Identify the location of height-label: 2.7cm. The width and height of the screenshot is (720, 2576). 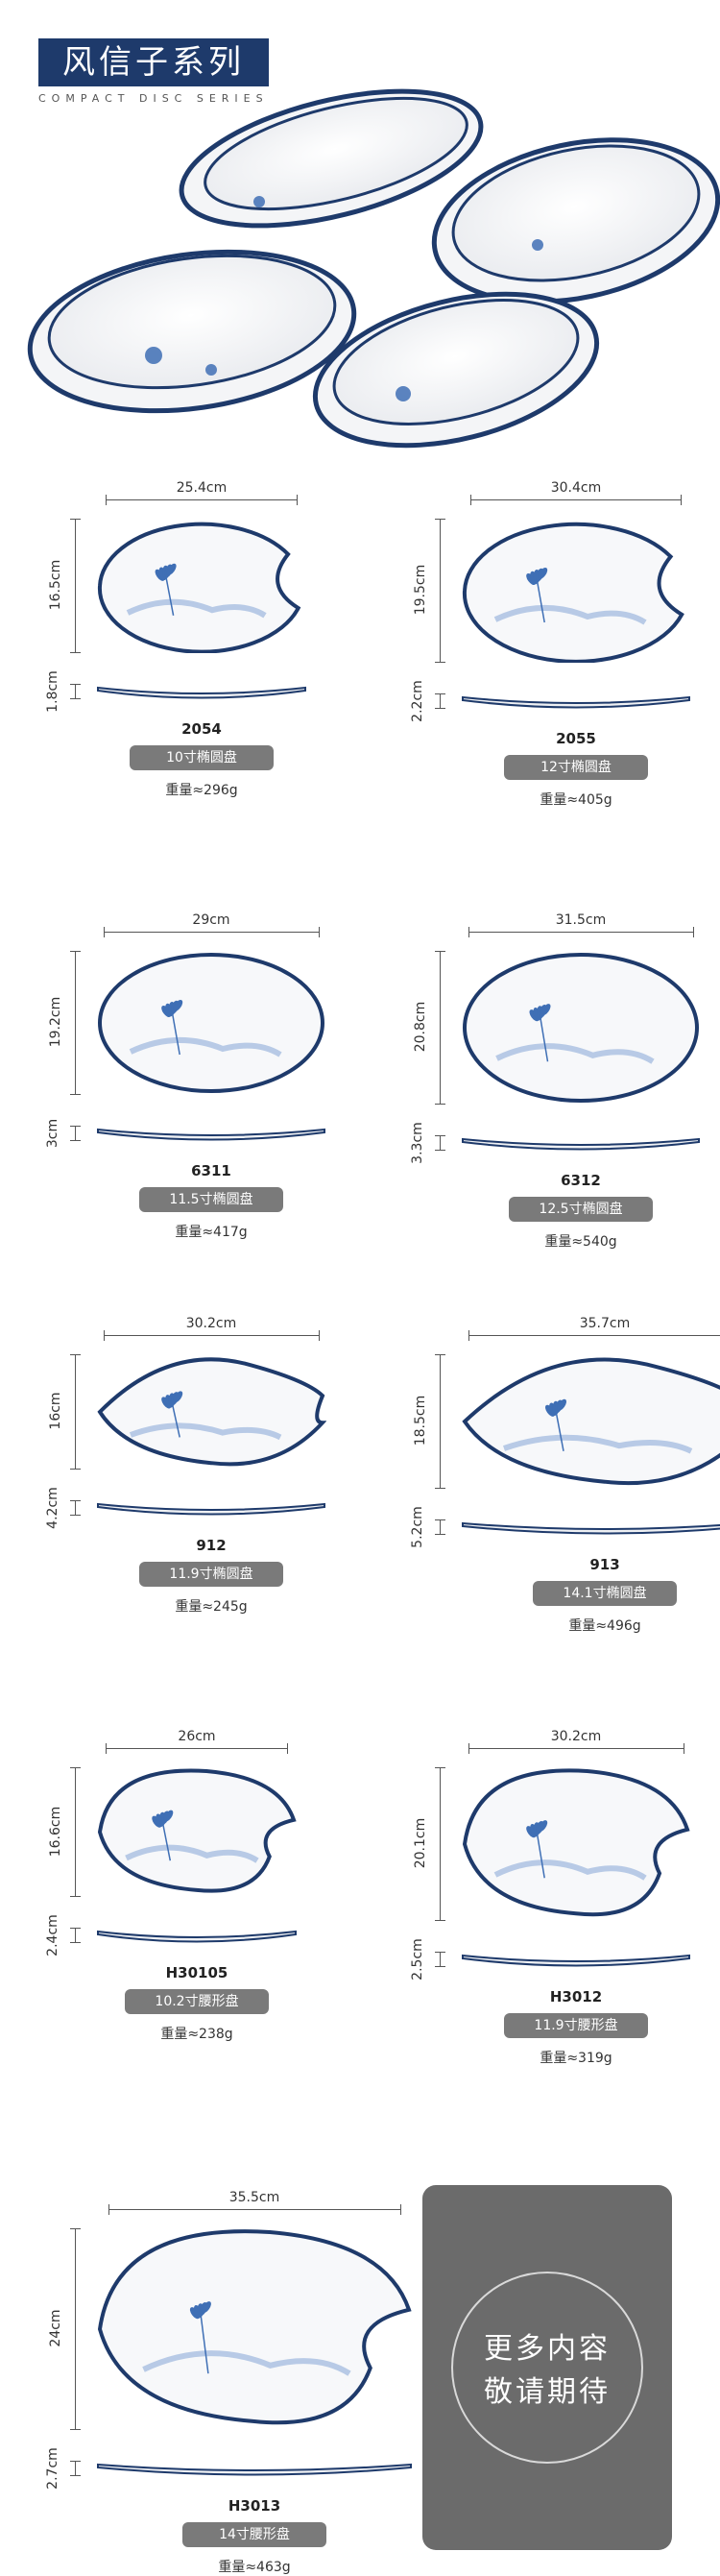
(53, 2469).